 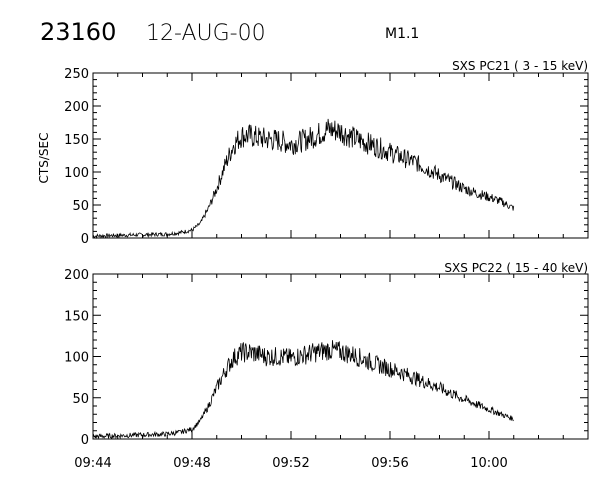 I want to click on panel-title: SXS PC22 ( 15 - 40 keV), so click(x=516, y=268).